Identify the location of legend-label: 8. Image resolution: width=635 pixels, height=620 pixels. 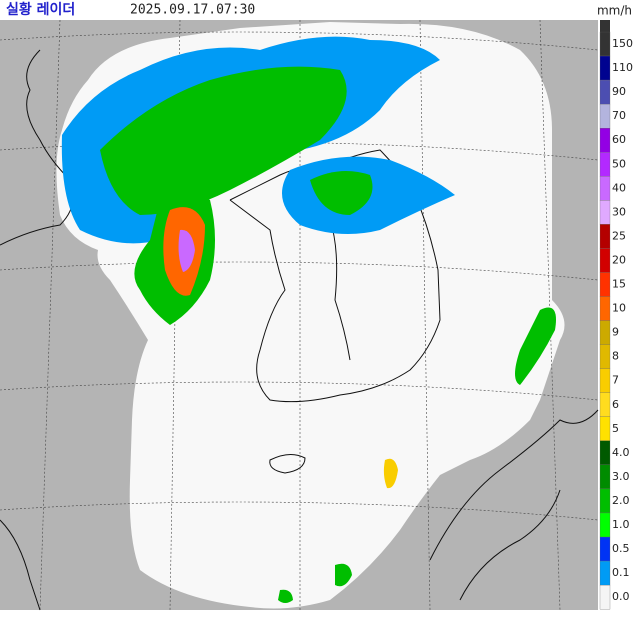
(615, 356).